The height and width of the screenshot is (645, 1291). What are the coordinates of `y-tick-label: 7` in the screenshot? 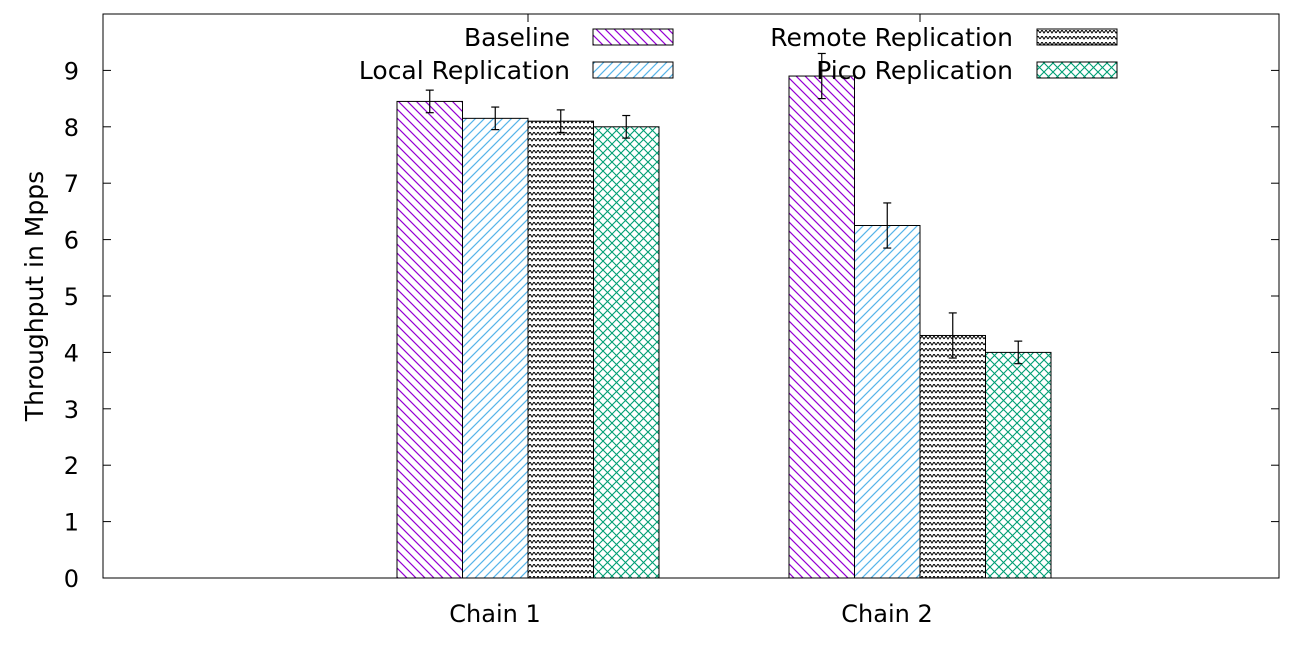 It's located at (71, 184).